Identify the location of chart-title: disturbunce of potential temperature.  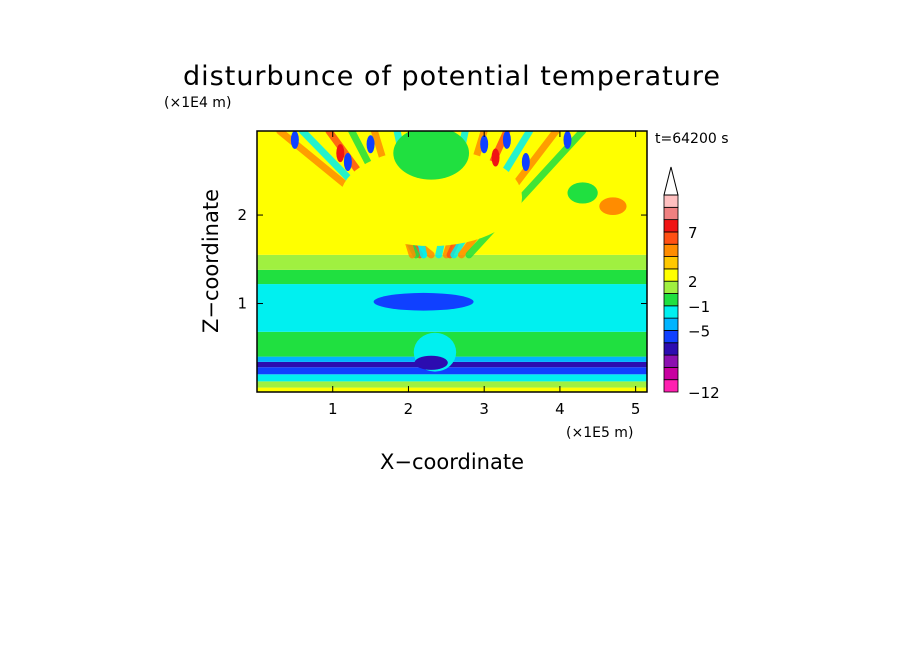
(452, 76).